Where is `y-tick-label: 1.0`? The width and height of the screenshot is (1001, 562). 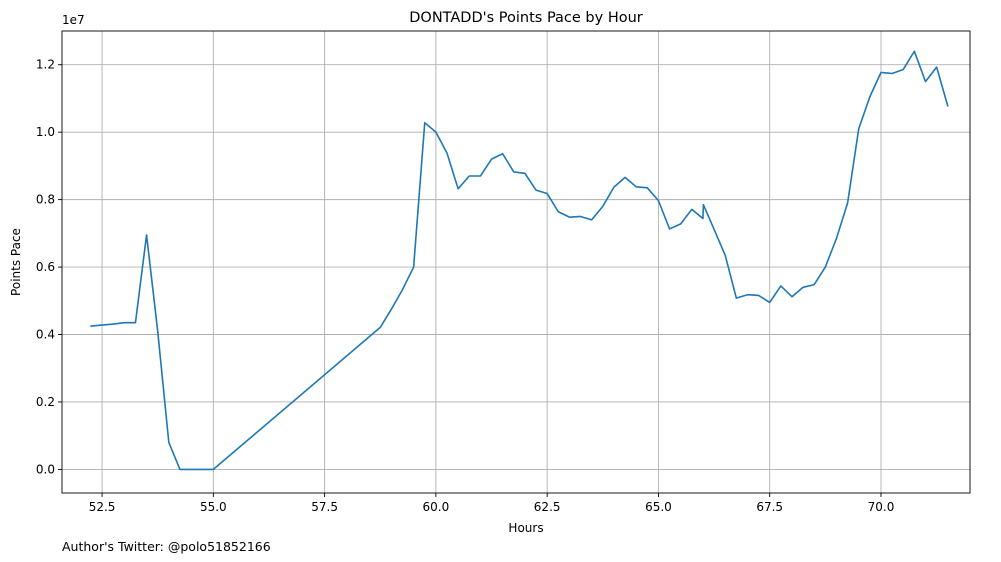
y-tick-label: 1.0 is located at coordinates (45, 132).